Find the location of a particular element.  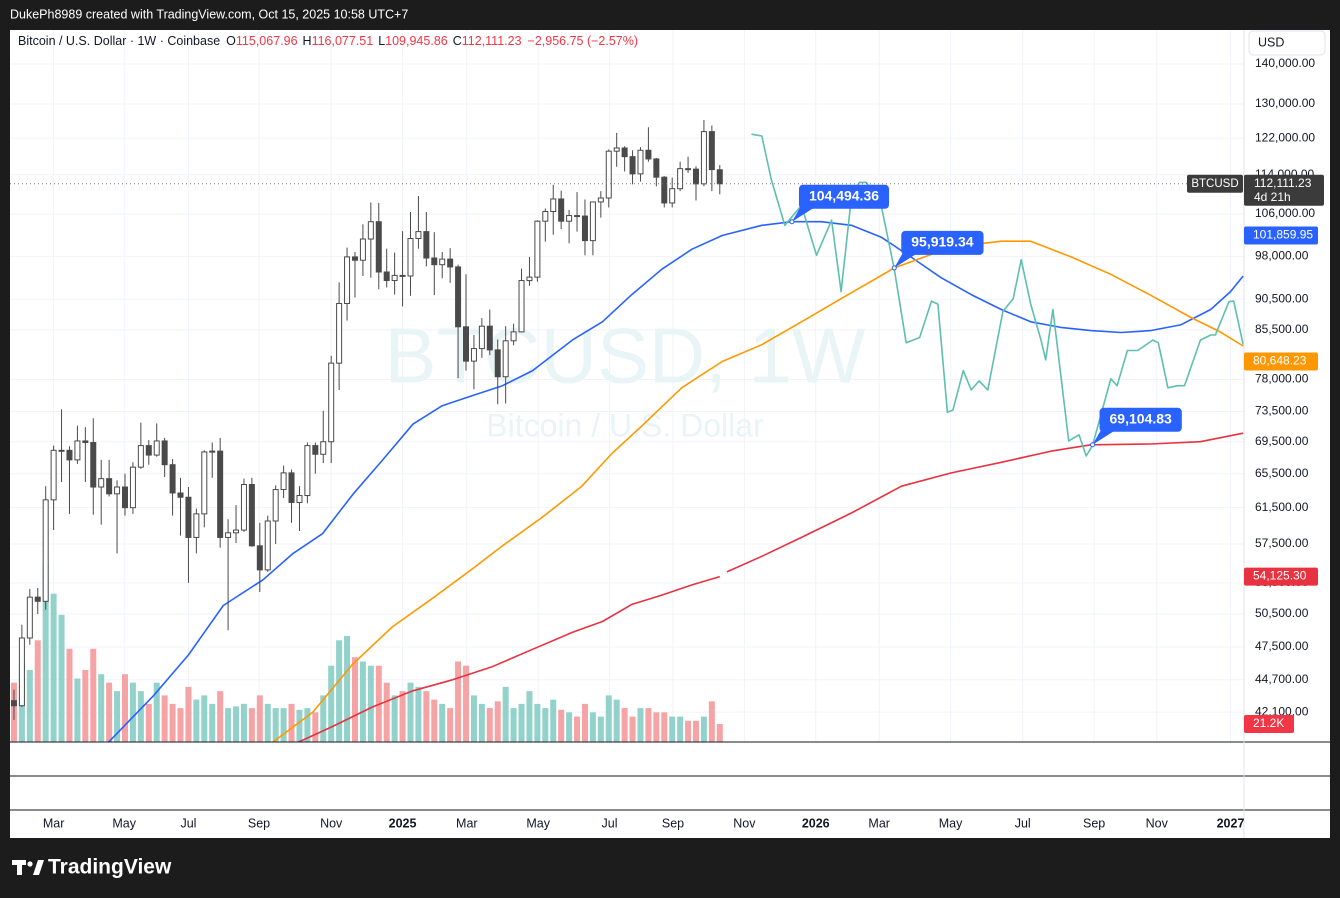

y-tick-label: 73,500.00 is located at coordinates (1282, 411).